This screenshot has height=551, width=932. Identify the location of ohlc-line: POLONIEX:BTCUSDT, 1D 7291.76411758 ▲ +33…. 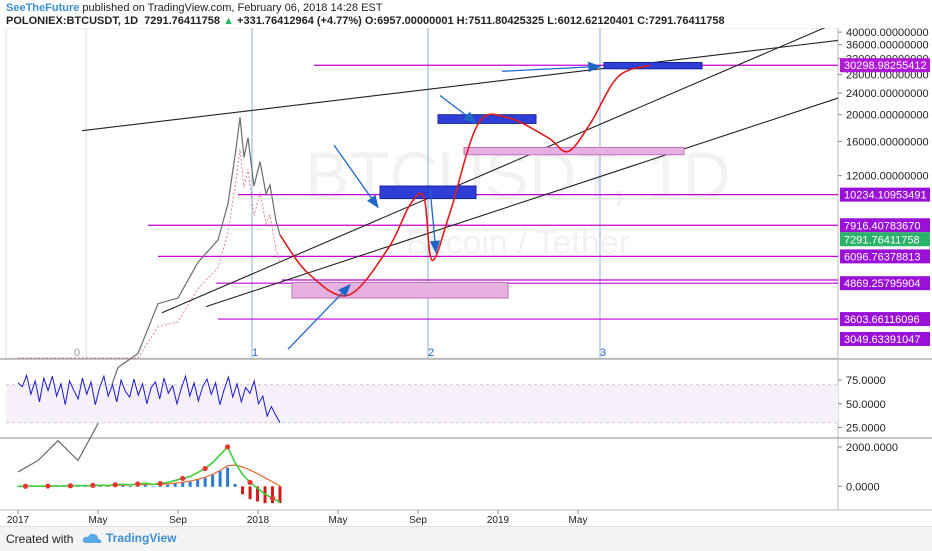
(365, 21).